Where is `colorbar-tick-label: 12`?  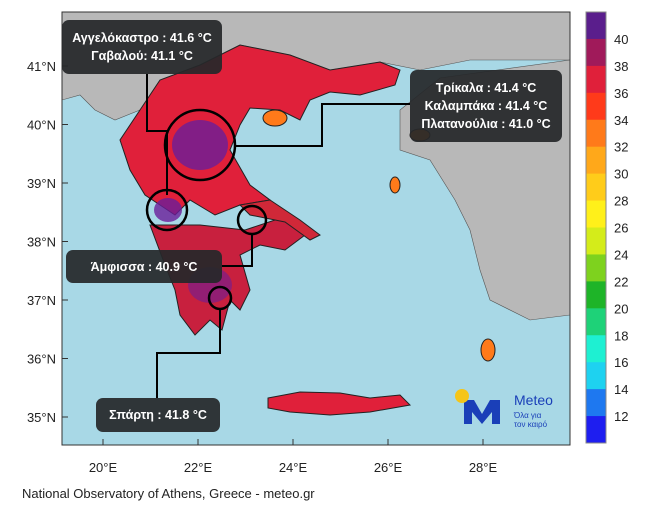 colorbar-tick-label: 12 is located at coordinates (621, 416).